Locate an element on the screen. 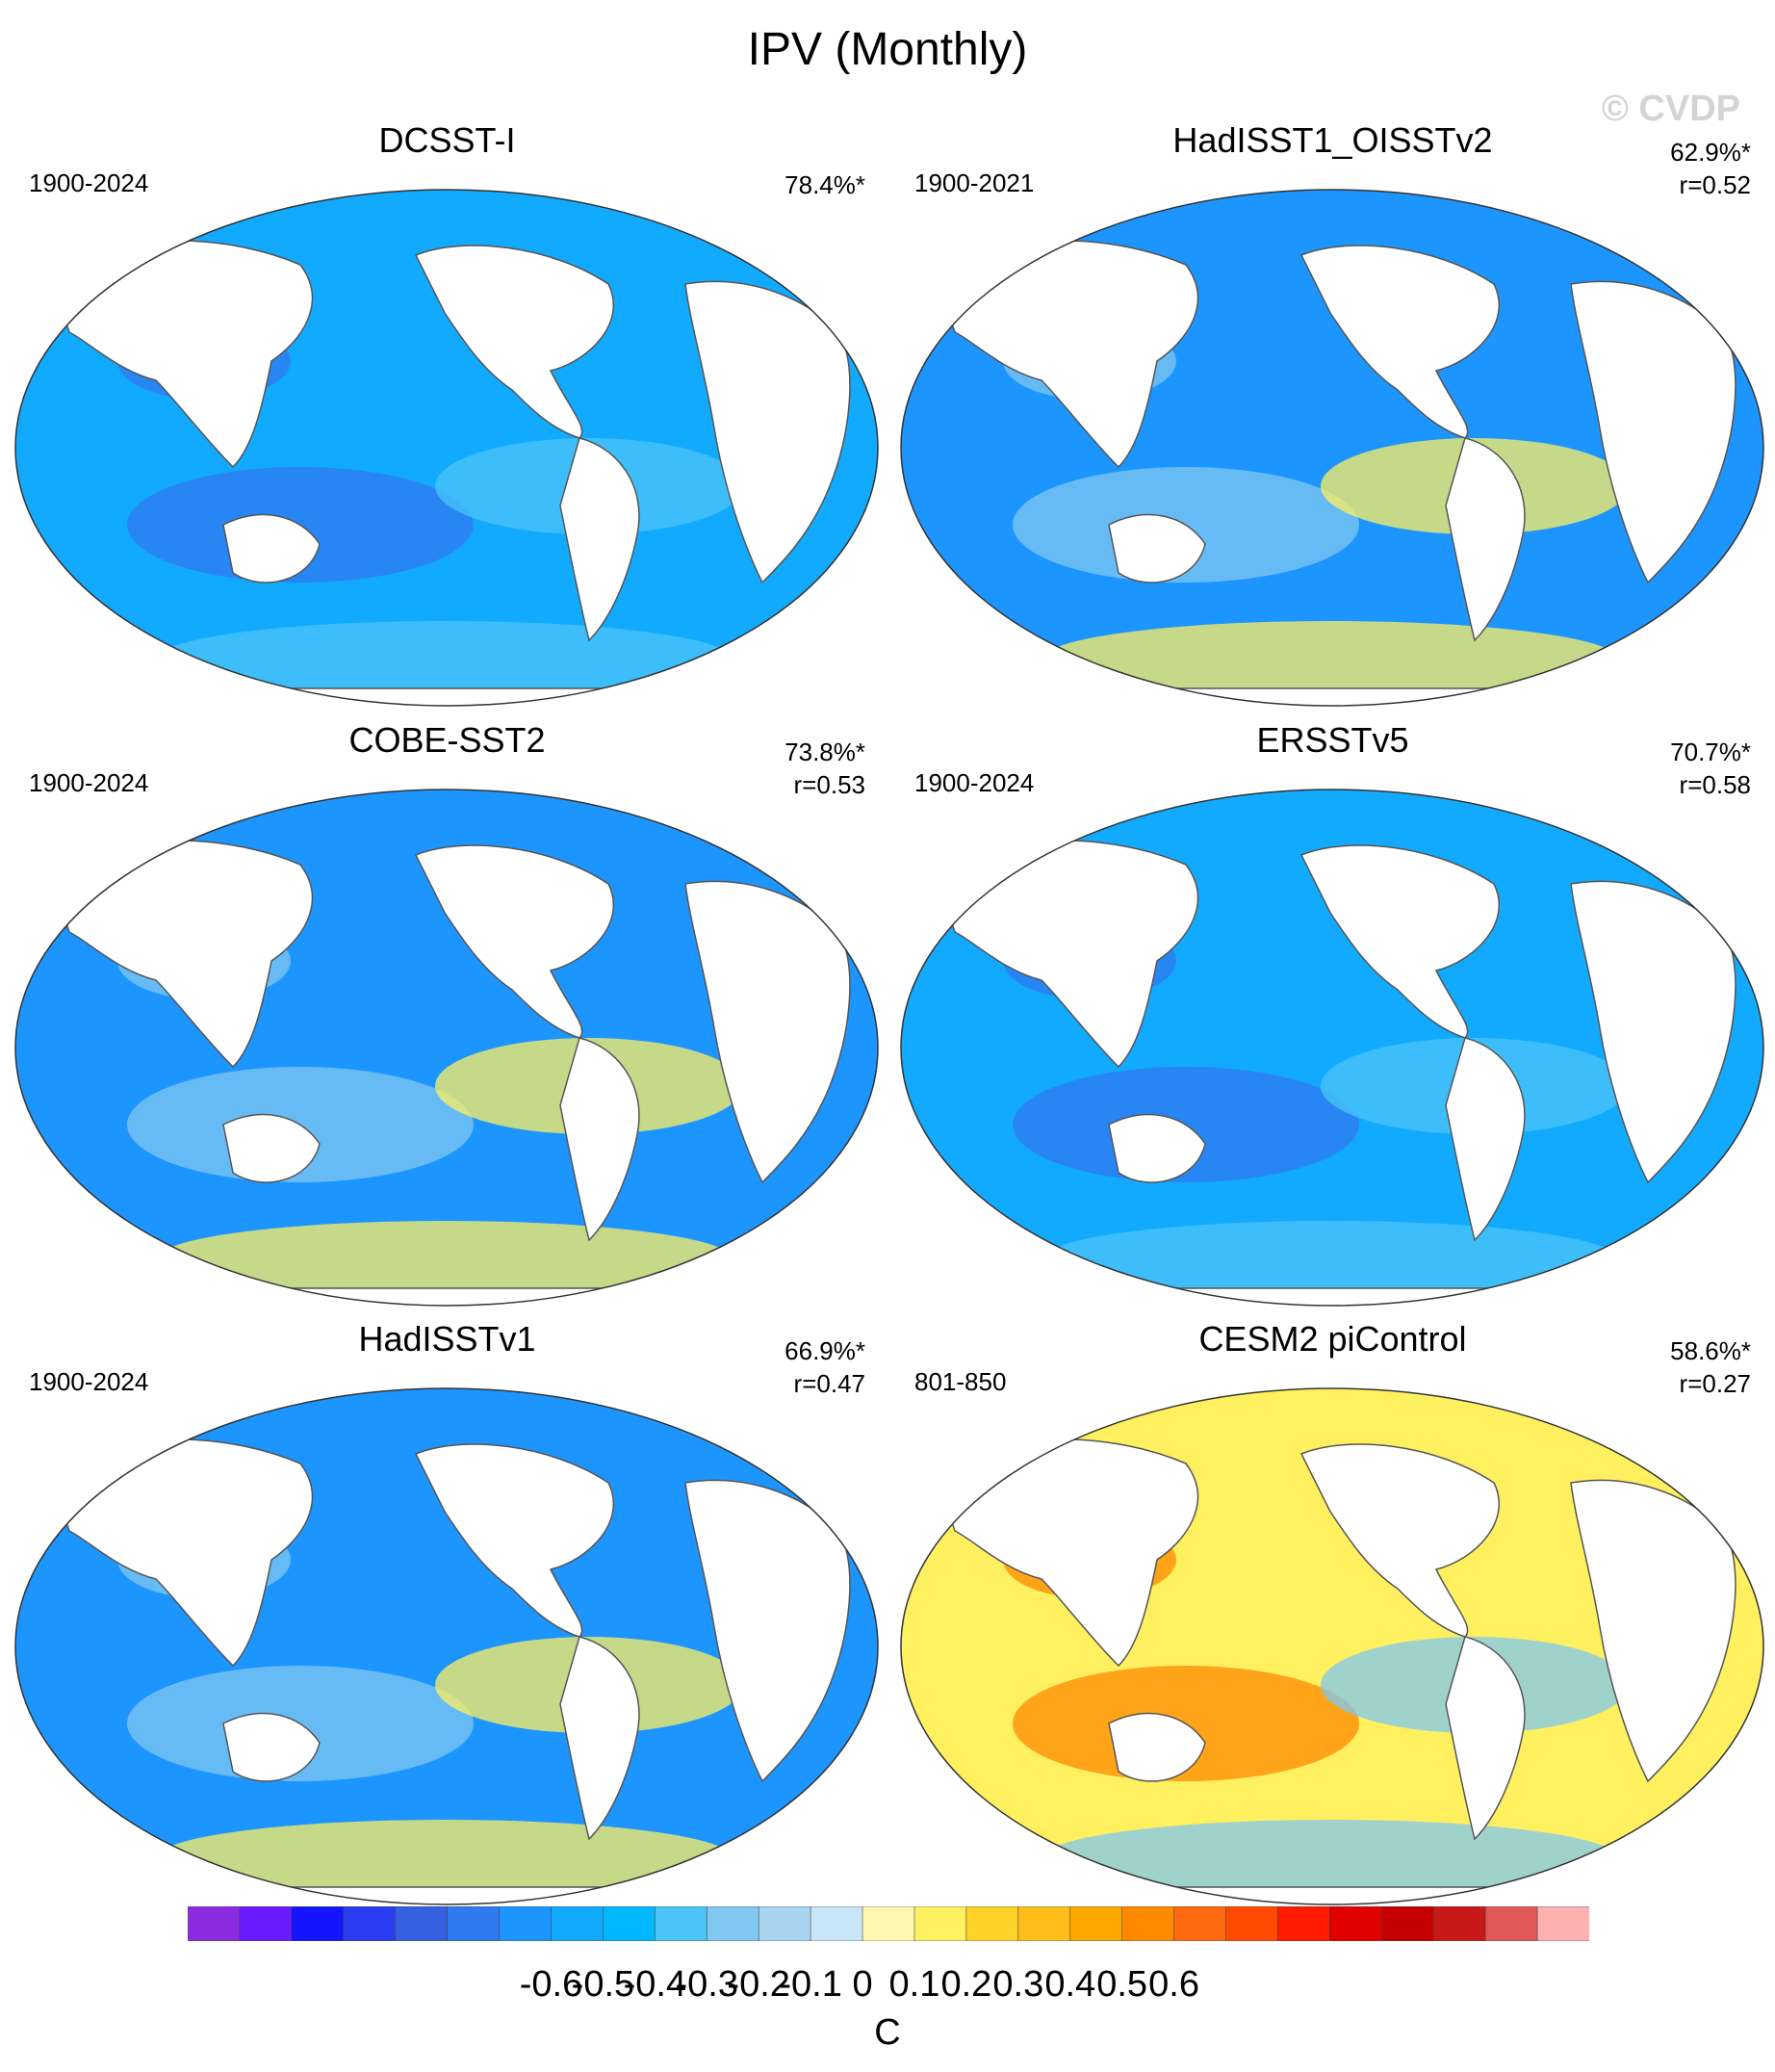 The width and height of the screenshot is (1775, 2072). watermark: © CVDP is located at coordinates (1670, 109).